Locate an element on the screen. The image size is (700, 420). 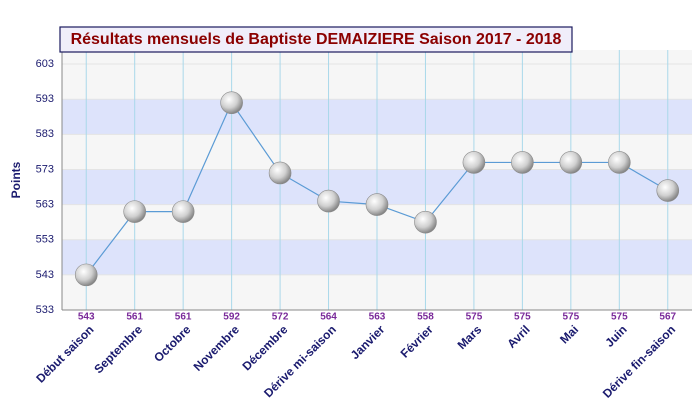
x-tick-label: Octobre is located at coordinates (172, 343).